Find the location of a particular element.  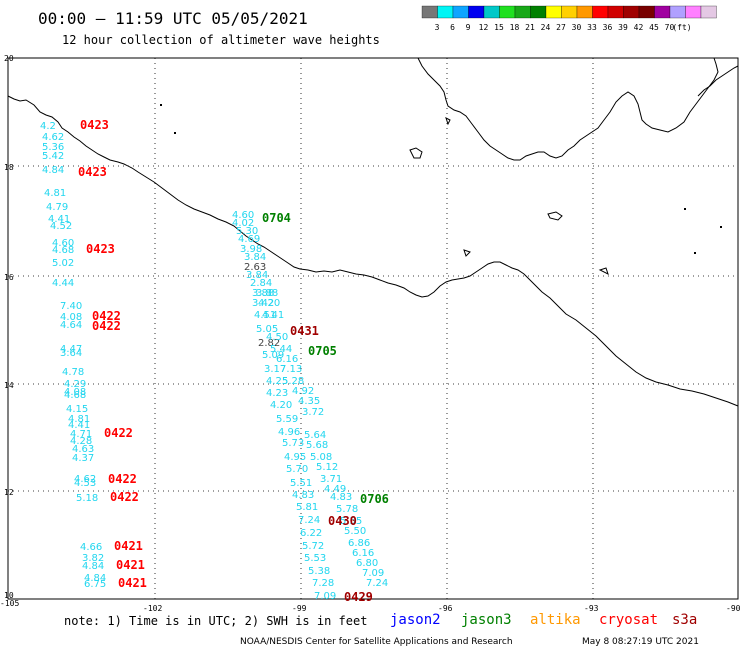

mission-altika: altika is located at coordinates (555, 620).